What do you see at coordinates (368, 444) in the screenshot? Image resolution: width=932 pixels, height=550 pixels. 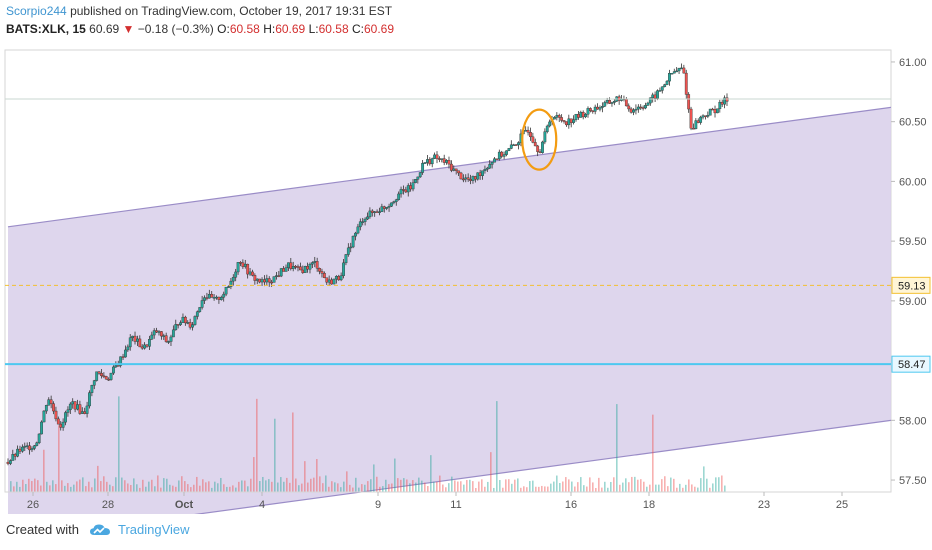 I see `volume-bars` at bounding box center [368, 444].